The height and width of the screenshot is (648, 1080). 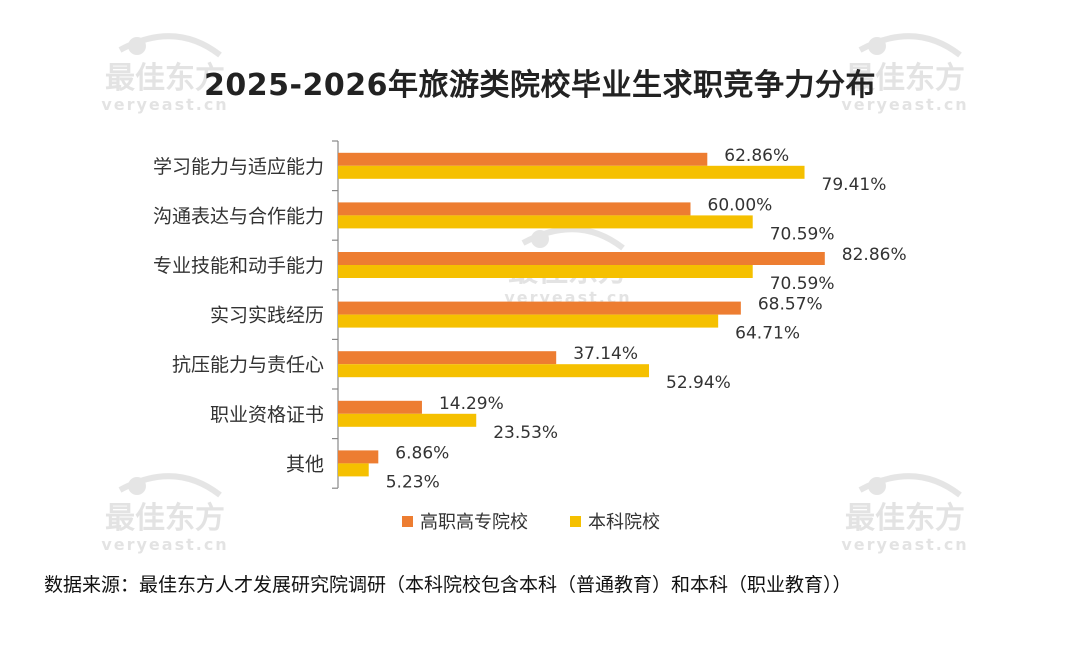 What do you see at coordinates (305, 464) in the screenshot?
I see `category-label: 其他` at bounding box center [305, 464].